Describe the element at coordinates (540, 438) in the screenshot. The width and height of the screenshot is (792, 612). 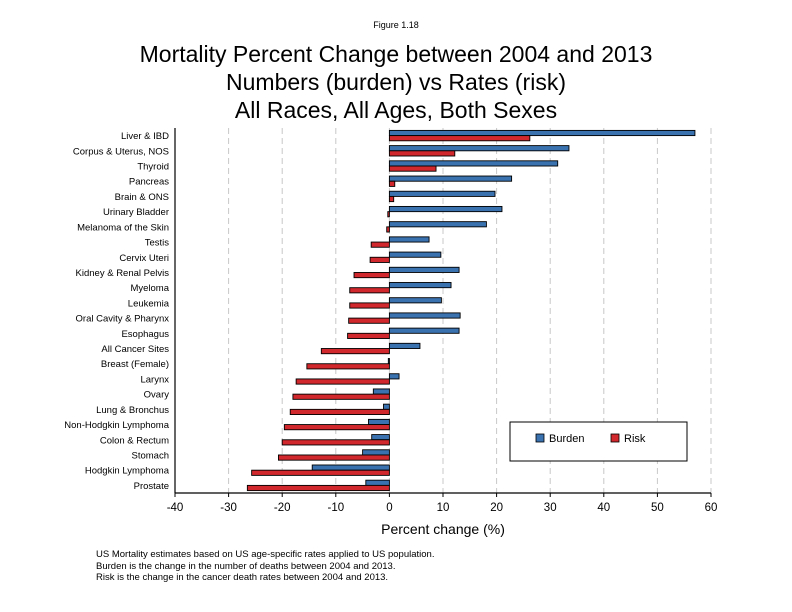
I see `legend-swatch-burden` at that location.